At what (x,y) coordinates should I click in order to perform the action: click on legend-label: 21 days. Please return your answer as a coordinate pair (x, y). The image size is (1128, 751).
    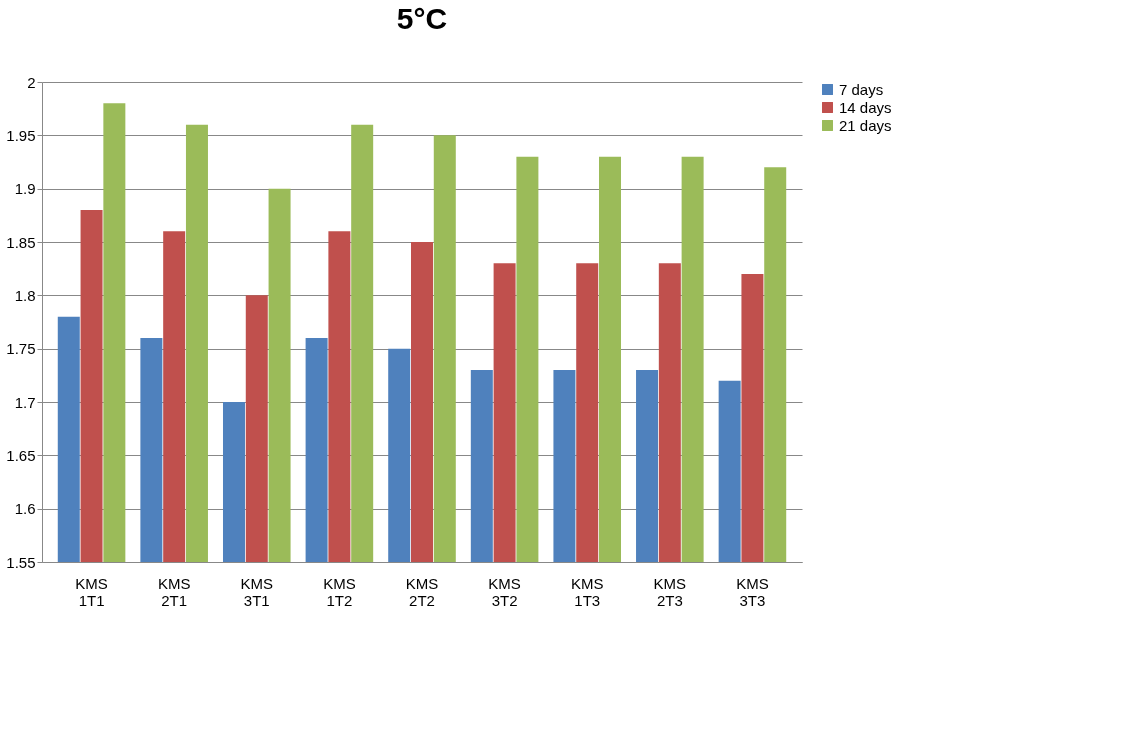
    Looking at the image, I should click on (865, 125).